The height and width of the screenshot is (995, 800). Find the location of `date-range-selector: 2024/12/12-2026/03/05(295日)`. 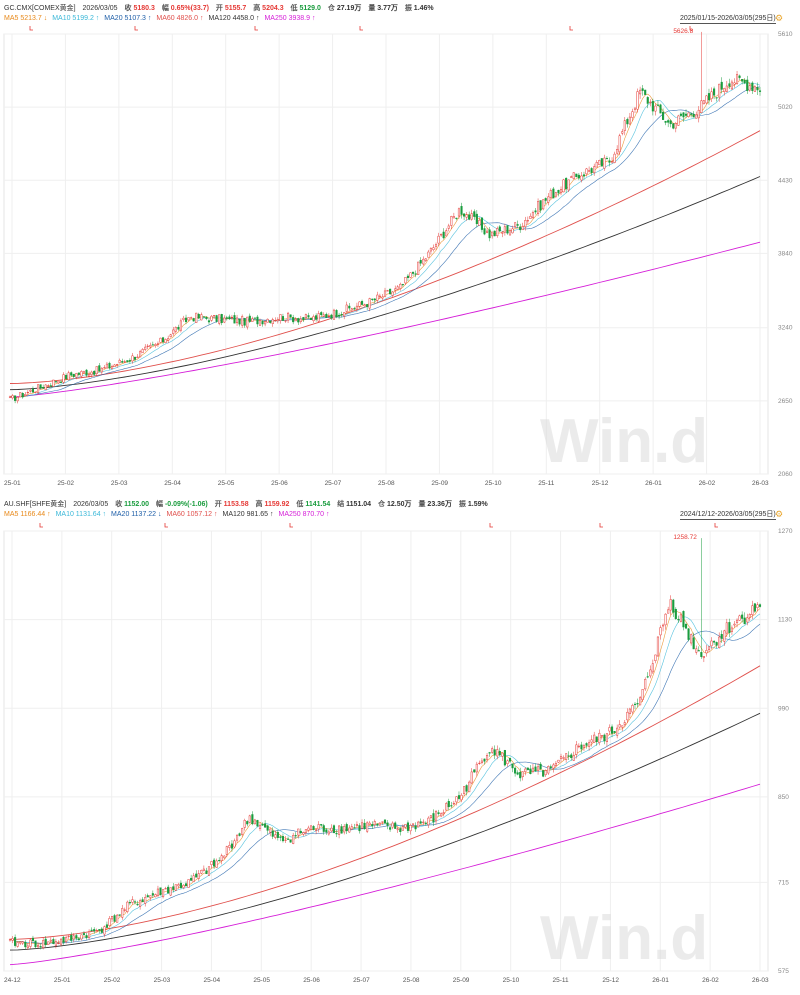

date-range-selector: 2024/12/12-2026/03/05(295日) is located at coordinates (728, 515).